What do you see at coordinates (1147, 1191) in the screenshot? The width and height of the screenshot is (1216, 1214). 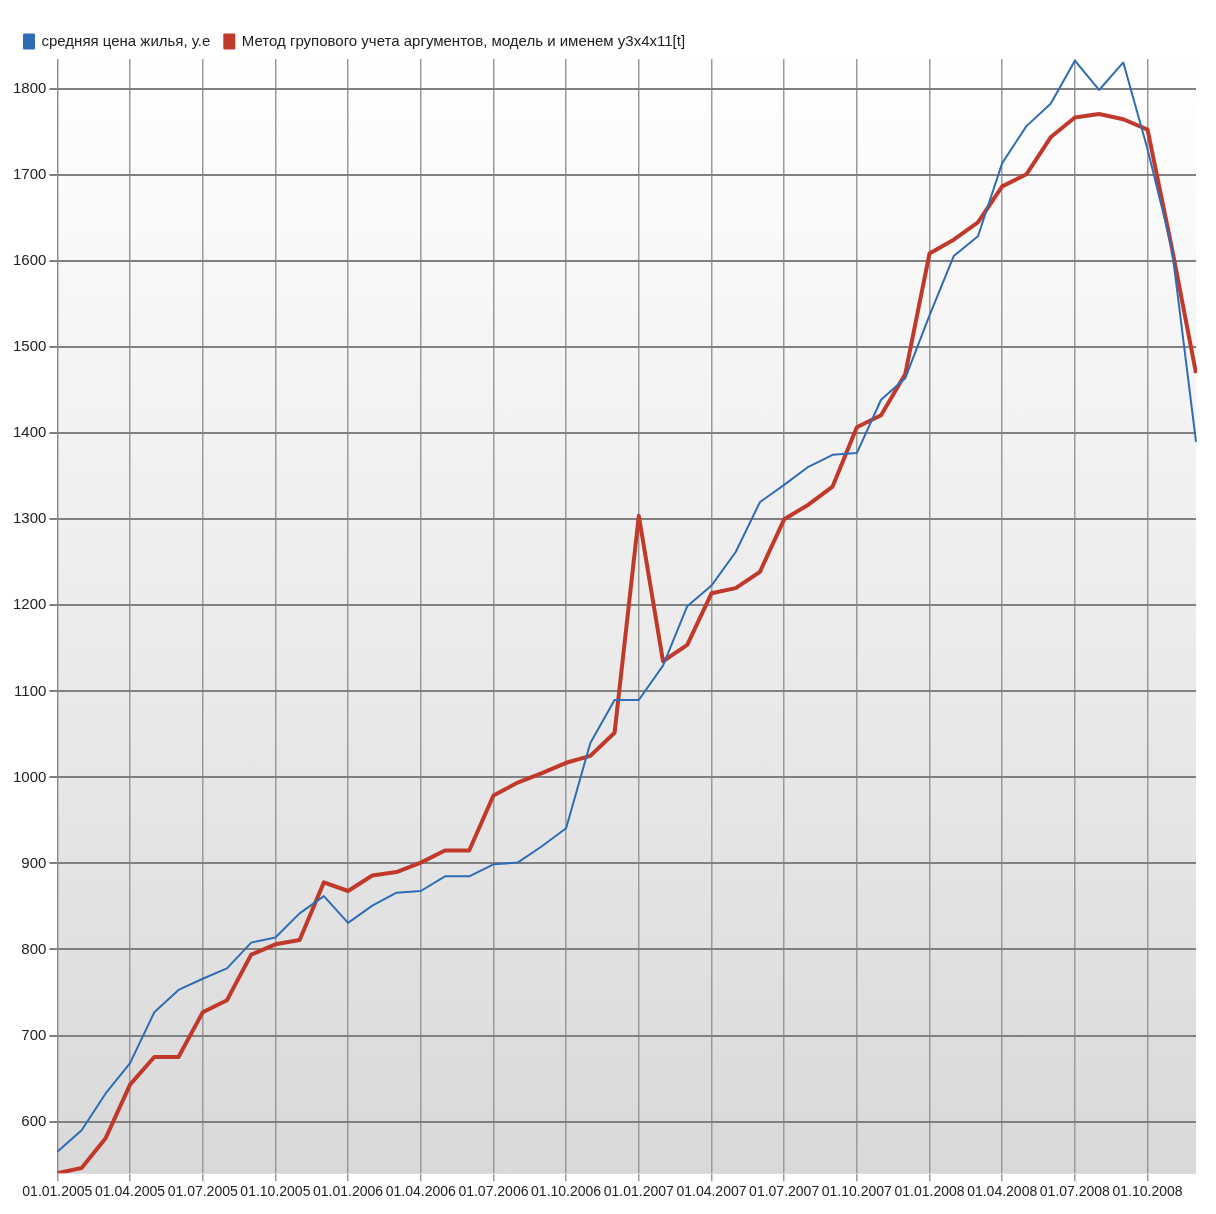 I see `x-tick-label: 01.10.2008` at bounding box center [1147, 1191].